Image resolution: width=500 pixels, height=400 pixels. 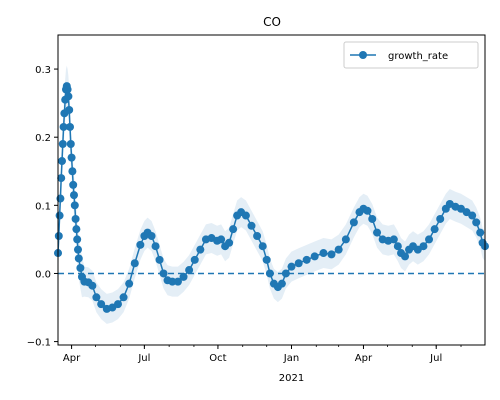 I want to click on y-axis: −0.1 0.0 0.1 0.2 0.3, so click(x=42, y=207).